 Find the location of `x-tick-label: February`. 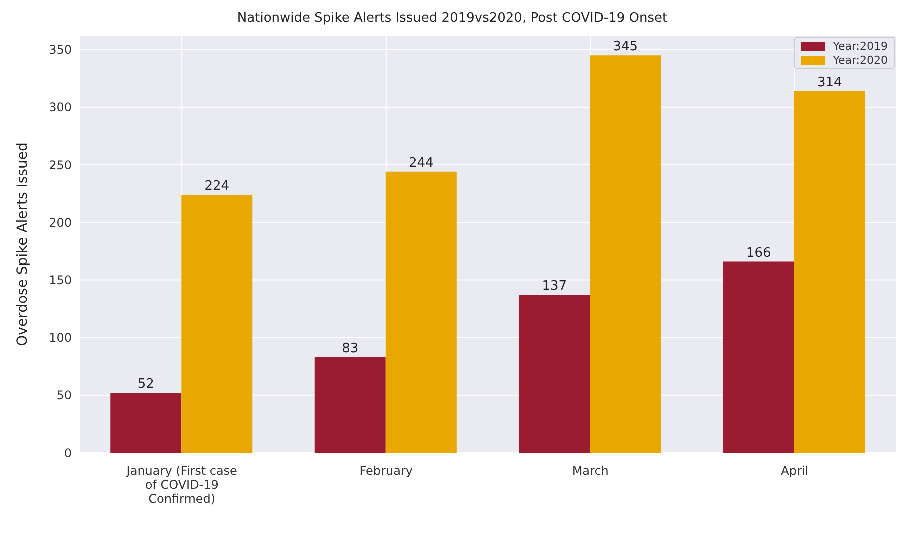

x-tick-label: February is located at coordinates (386, 471).